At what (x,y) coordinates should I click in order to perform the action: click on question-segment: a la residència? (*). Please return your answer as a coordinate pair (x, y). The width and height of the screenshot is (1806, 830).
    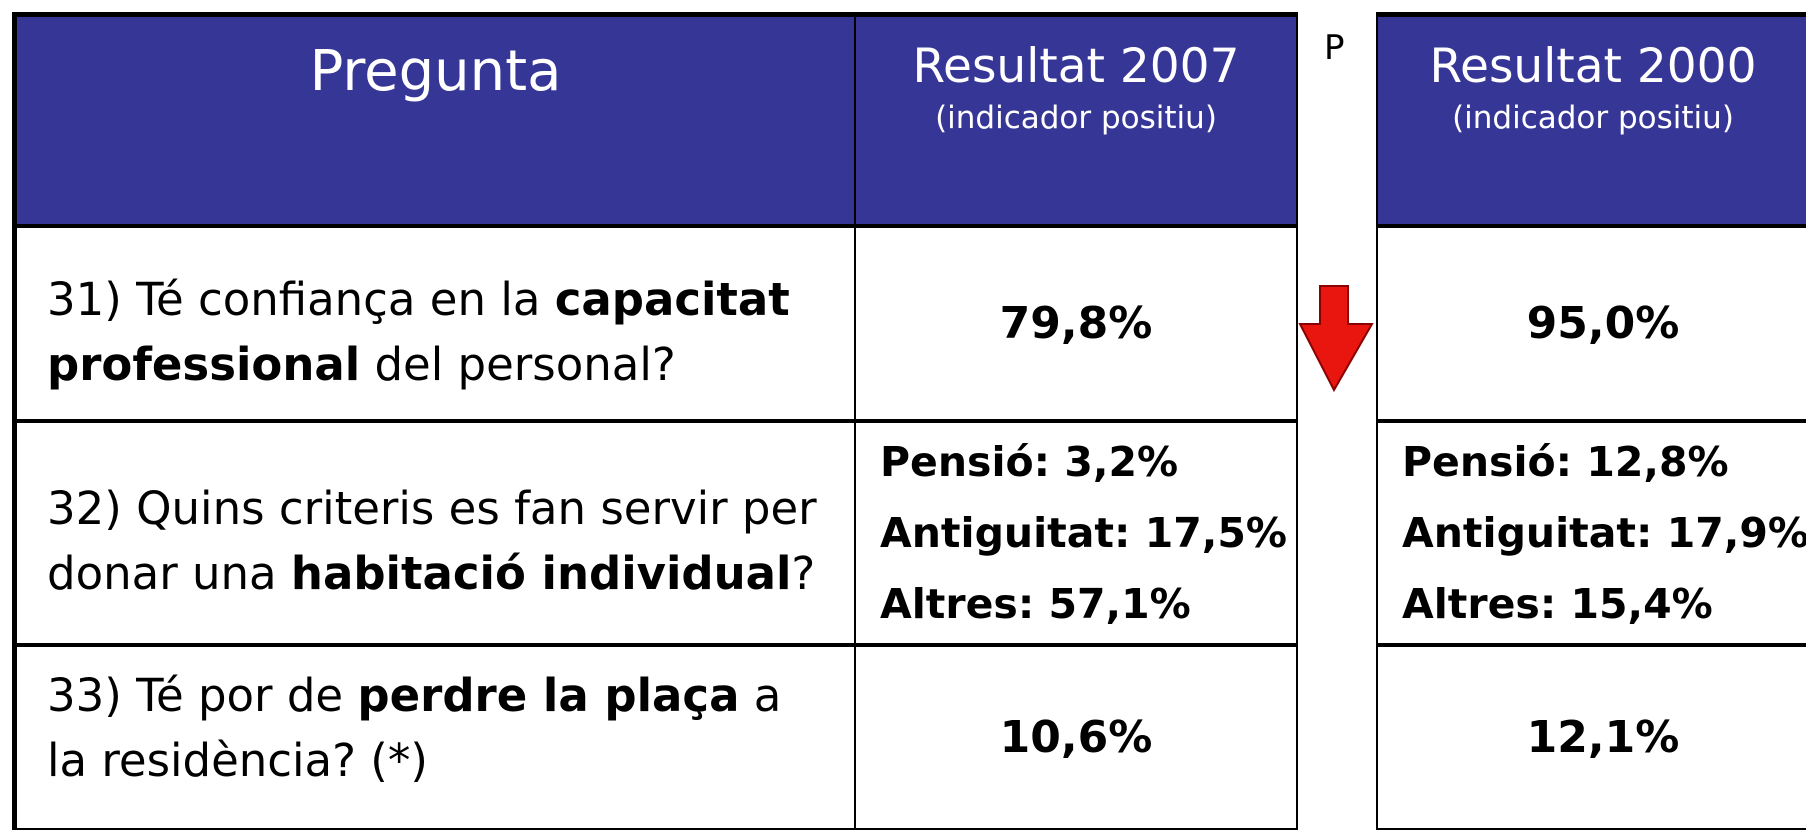
    Looking at the image, I should click on (414, 728).